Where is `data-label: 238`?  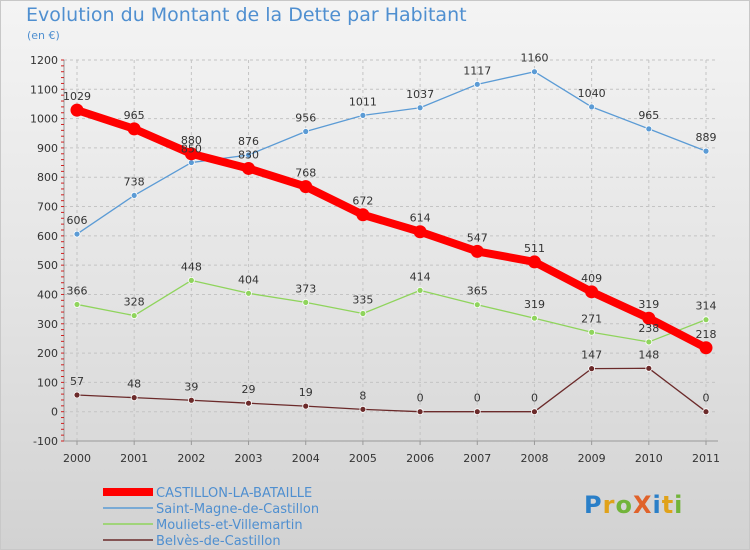
data-label: 238 is located at coordinates (648, 328).